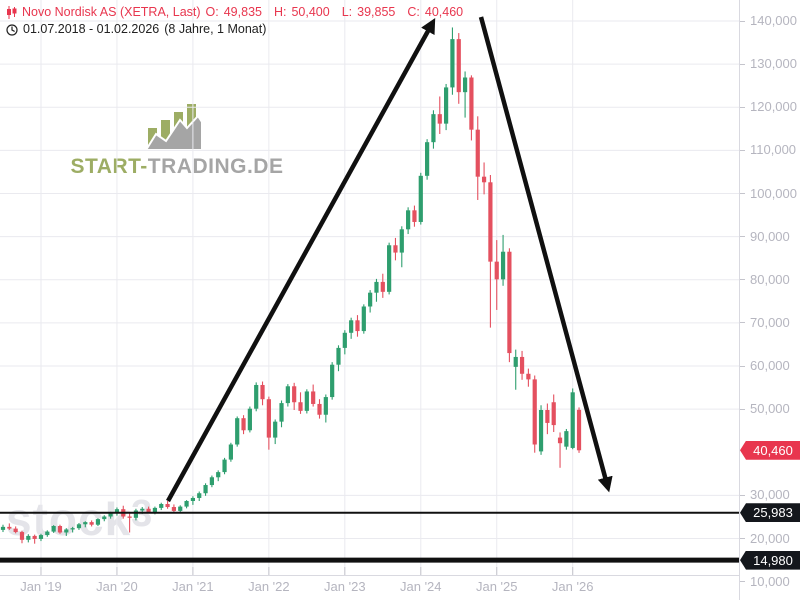 The width and height of the screenshot is (800, 600). Describe the element at coordinates (770, 495) in the screenshot. I see `y-tick-label: 30,000` at that location.